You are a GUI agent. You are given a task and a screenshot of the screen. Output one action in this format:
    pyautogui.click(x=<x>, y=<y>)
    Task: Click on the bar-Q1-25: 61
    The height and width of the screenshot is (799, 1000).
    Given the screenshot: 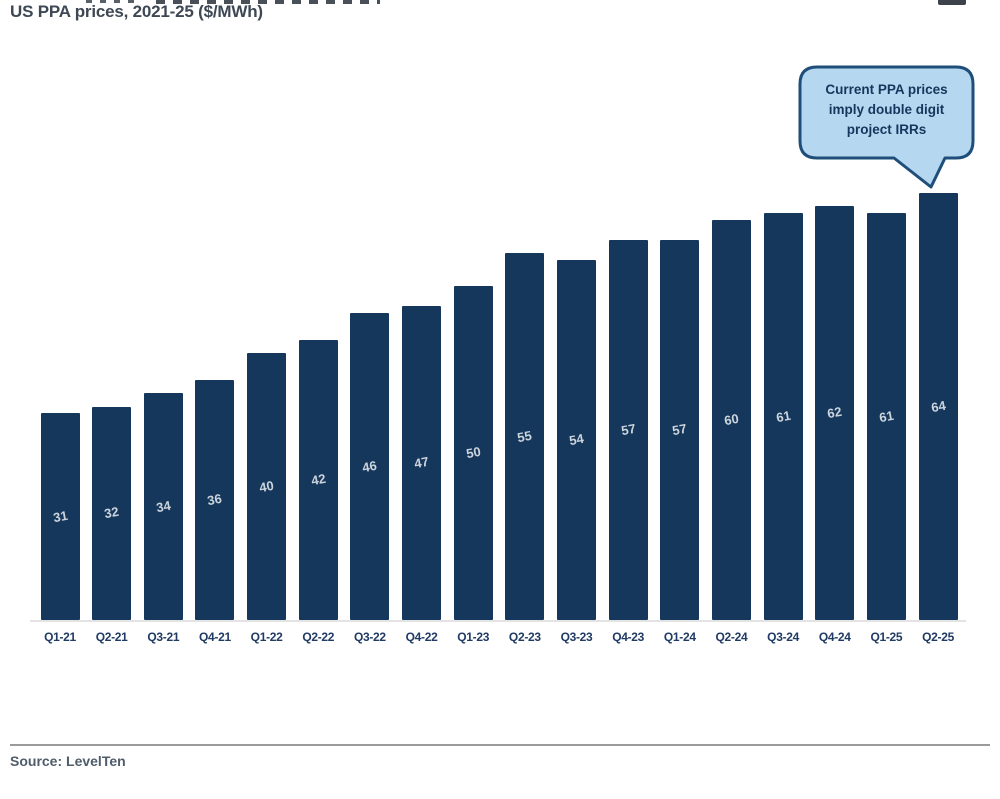 What is the action you would take?
    pyautogui.click(x=886, y=416)
    